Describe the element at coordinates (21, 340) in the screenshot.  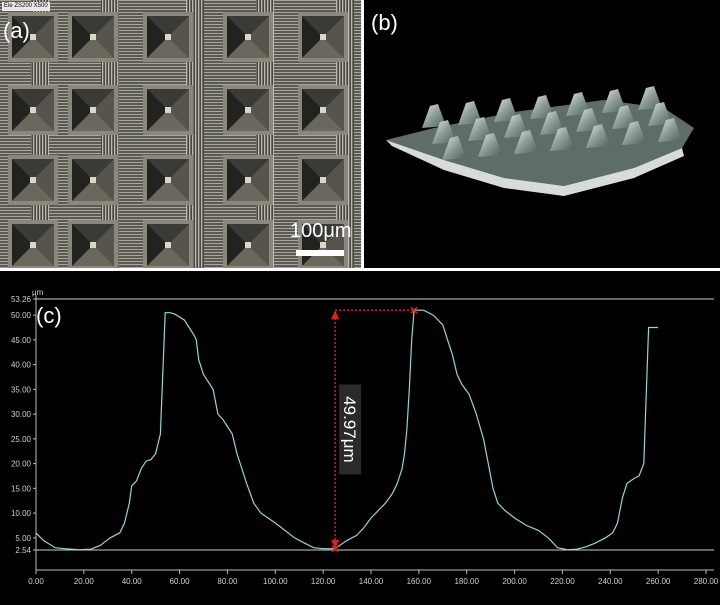
I see `y-tick-label: 45.00` at that location.